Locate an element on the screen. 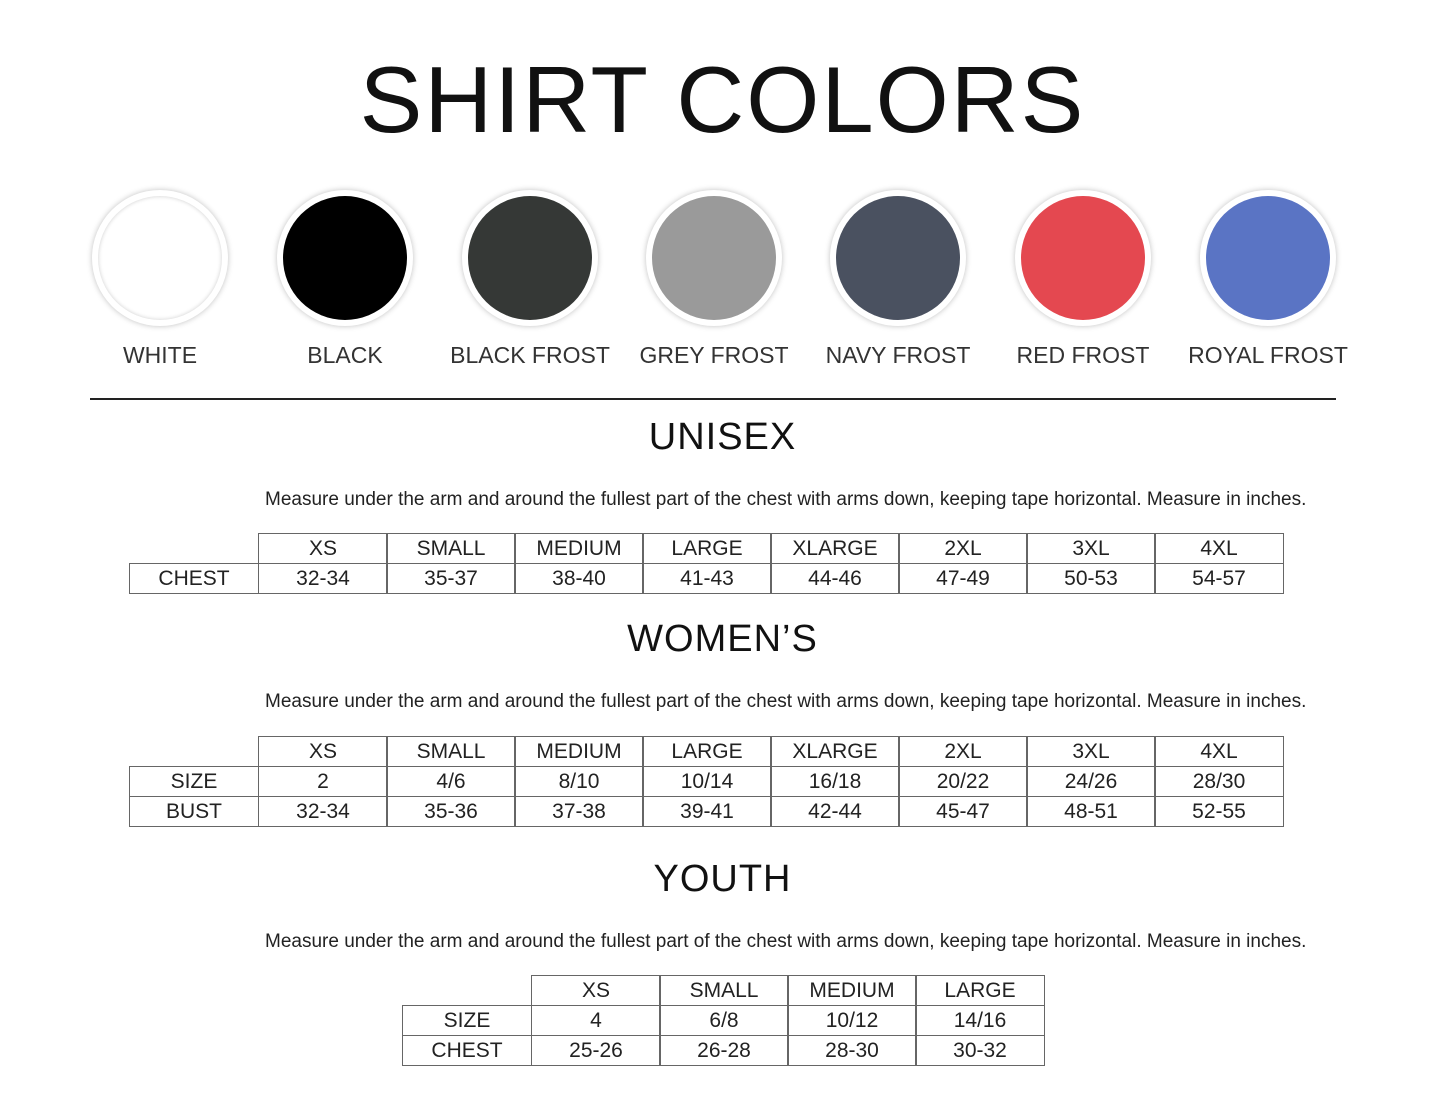  color-swatch-black is located at coordinates (345, 258).